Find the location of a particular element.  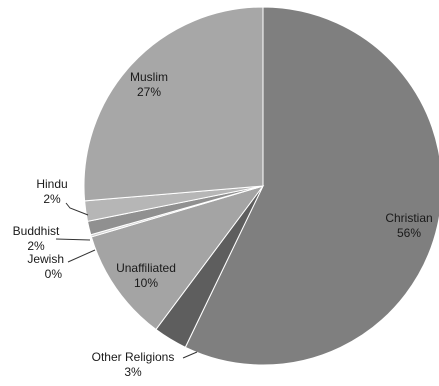

slice-percent-hindu: 2% is located at coordinates (52, 199).